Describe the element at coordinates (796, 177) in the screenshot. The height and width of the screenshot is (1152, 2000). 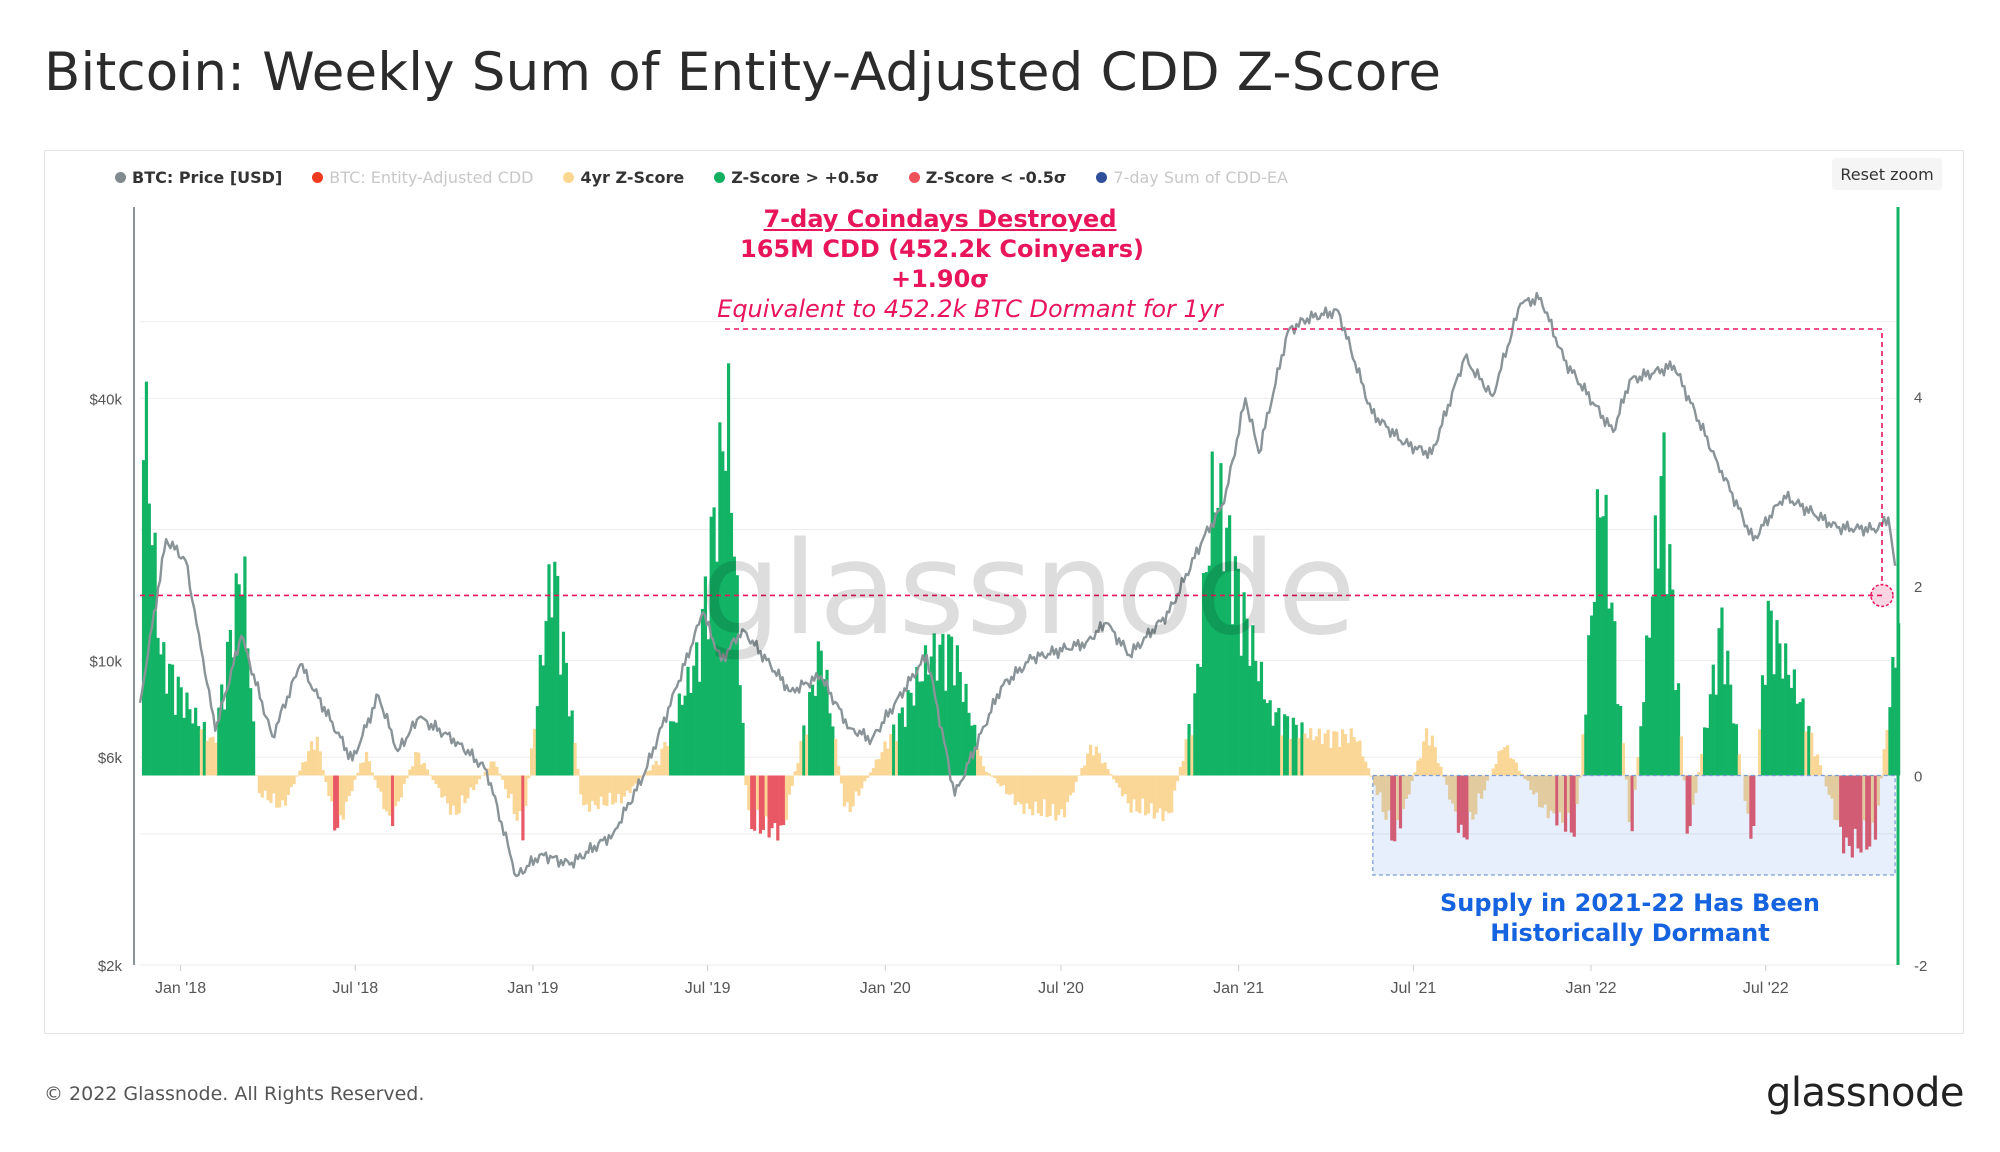
I see `legend-item: Z-Score > +0.5σ` at that location.